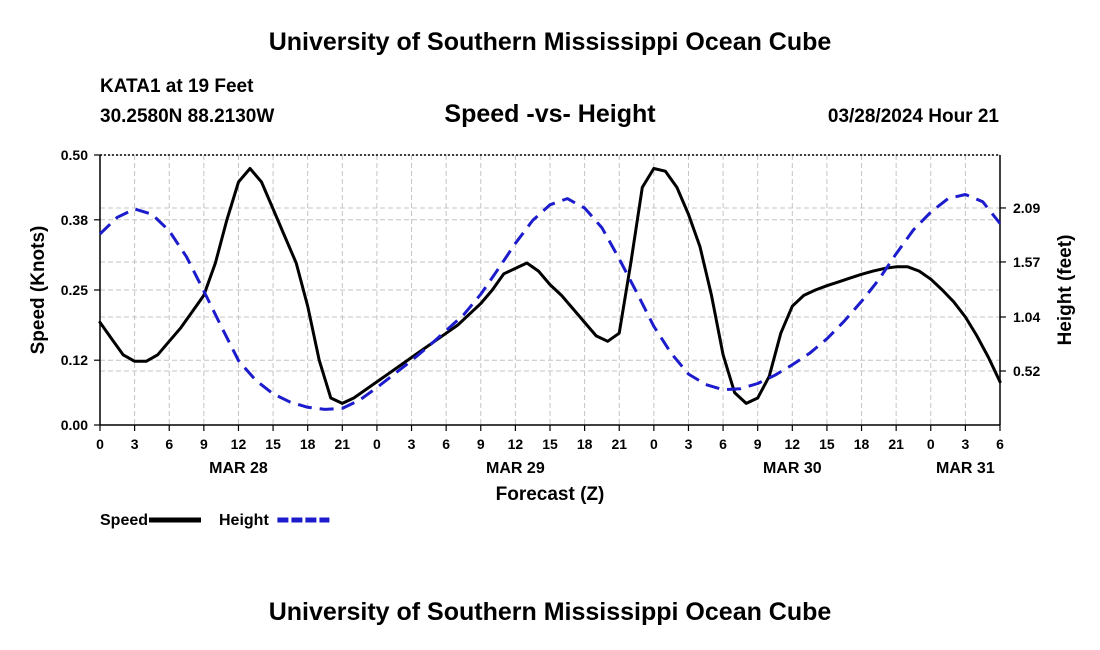 The width and height of the screenshot is (1100, 650). What do you see at coordinates (965, 468) in the screenshot?
I see `x-date-label: MAR 31` at bounding box center [965, 468].